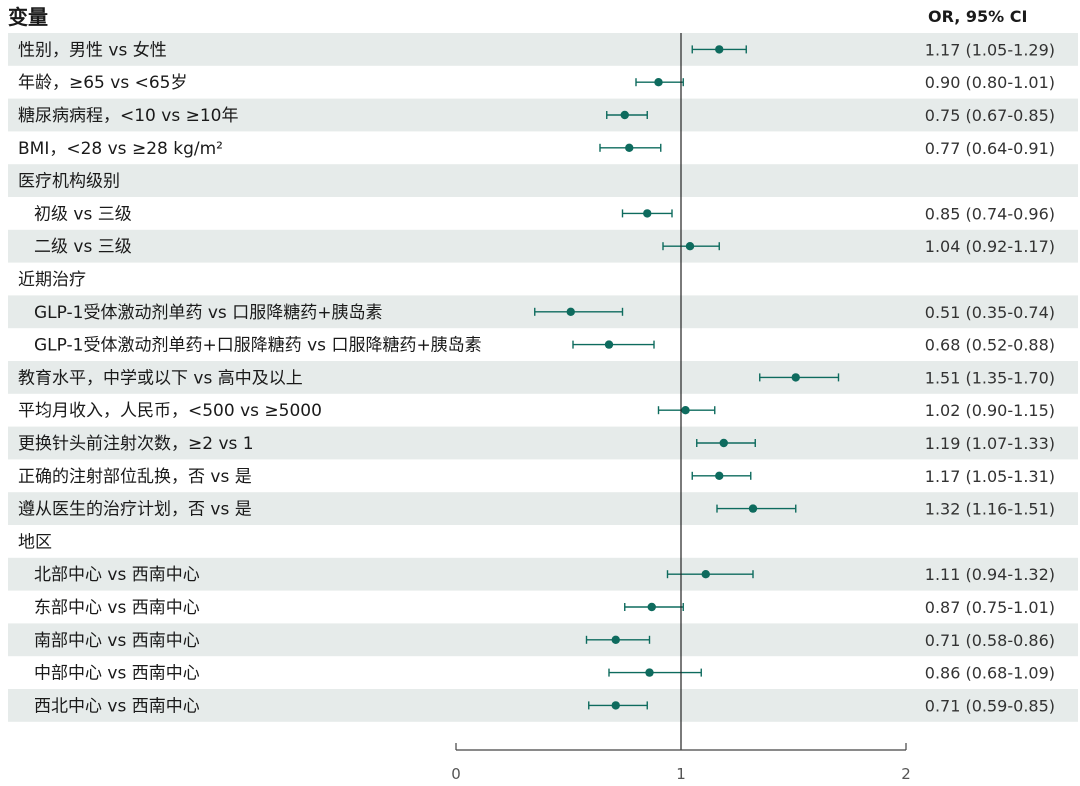  I want to click on estimate-value: 0.51 (0.35-0.74), so click(990, 312).